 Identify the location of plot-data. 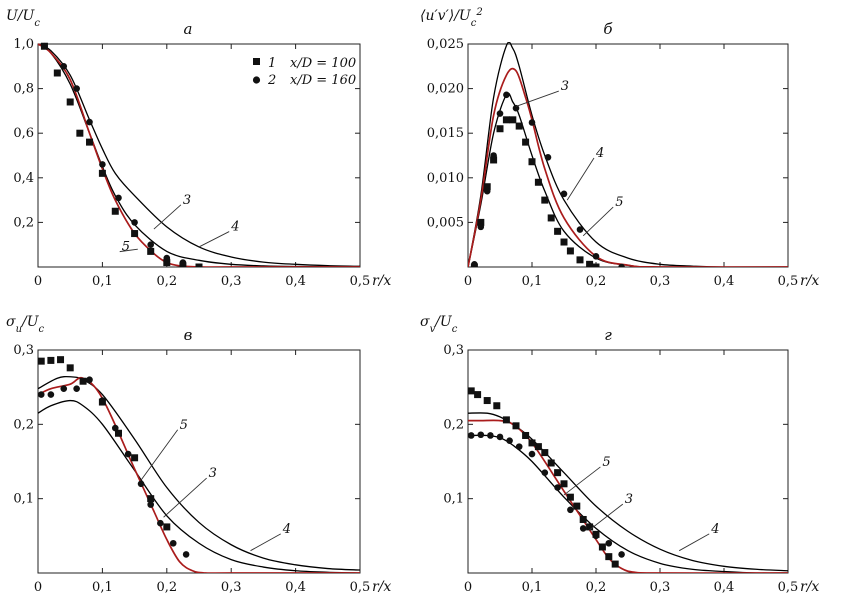
(199, 464).